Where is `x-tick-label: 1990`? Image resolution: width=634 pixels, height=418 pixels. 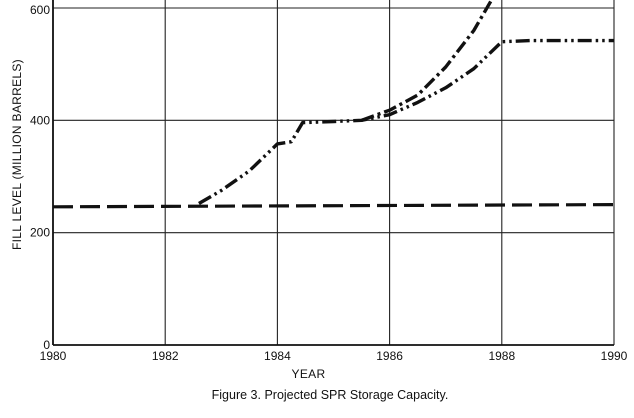 x-tick-label: 1990 is located at coordinates (614, 356).